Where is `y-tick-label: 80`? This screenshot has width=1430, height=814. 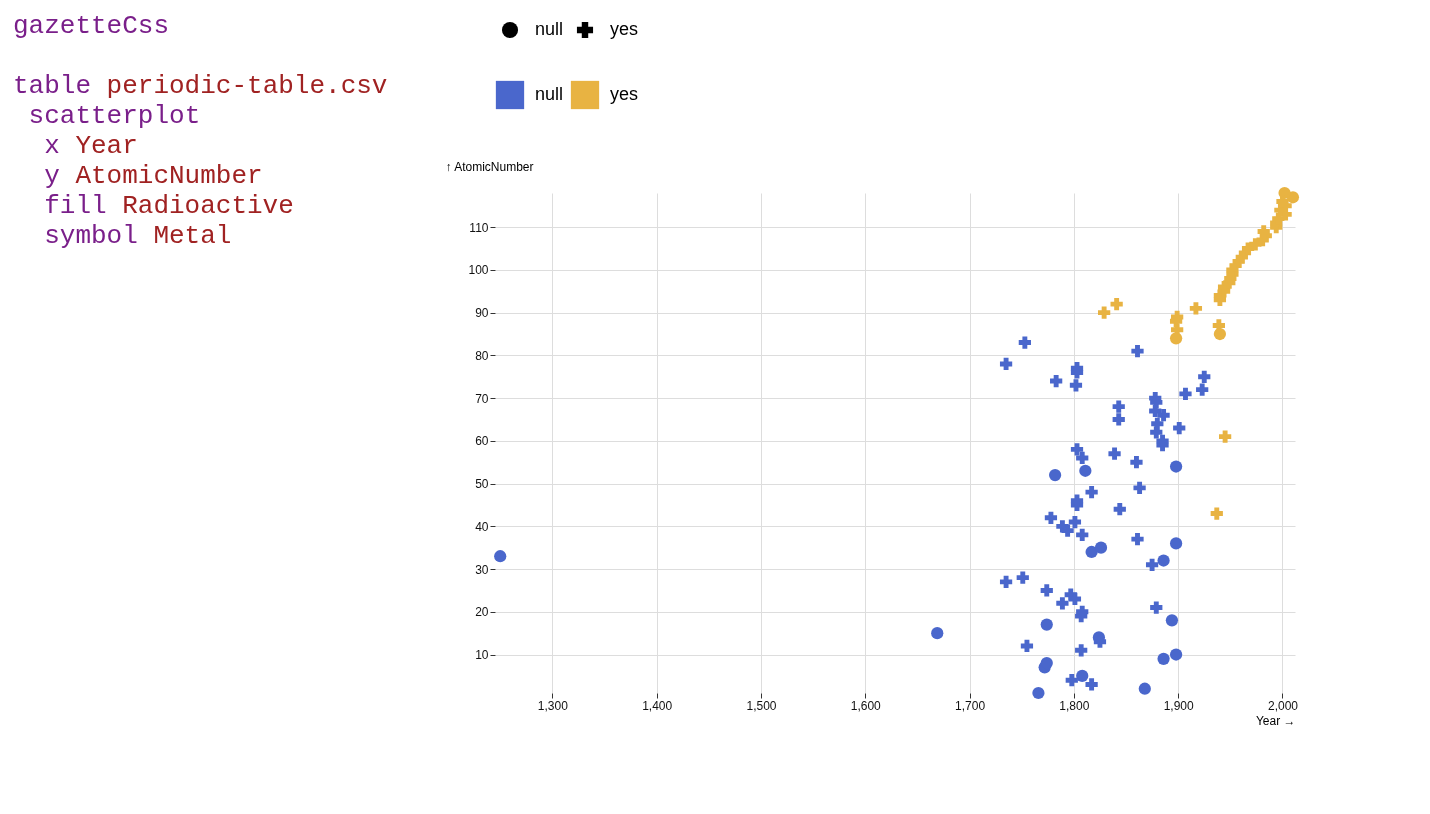
y-tick-label: 80 is located at coordinates (482, 355).